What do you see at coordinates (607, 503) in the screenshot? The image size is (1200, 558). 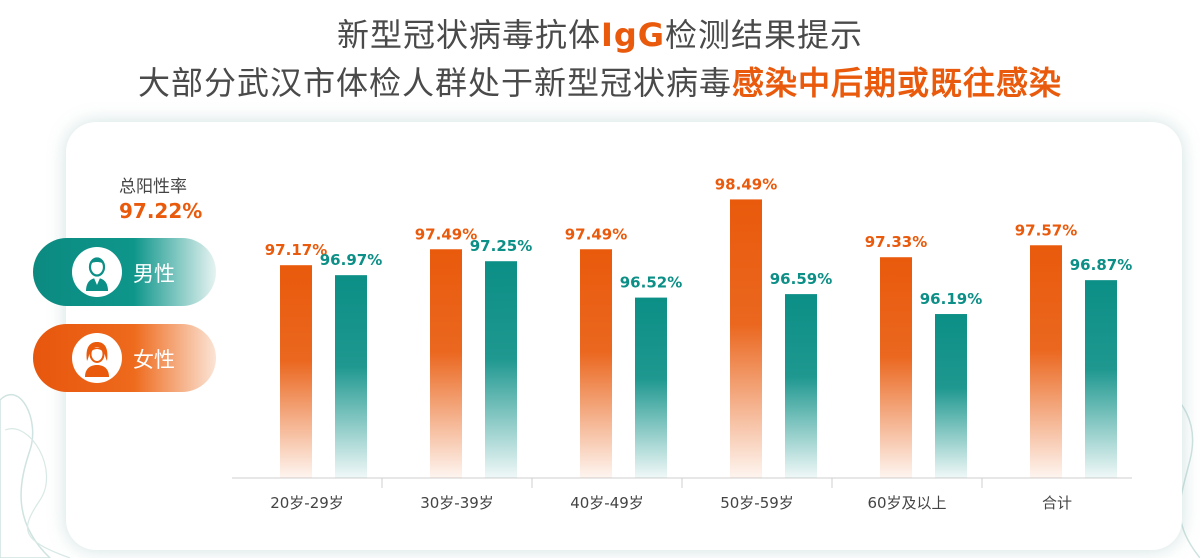 I see `x-tick-label: 40岁-49岁` at bounding box center [607, 503].